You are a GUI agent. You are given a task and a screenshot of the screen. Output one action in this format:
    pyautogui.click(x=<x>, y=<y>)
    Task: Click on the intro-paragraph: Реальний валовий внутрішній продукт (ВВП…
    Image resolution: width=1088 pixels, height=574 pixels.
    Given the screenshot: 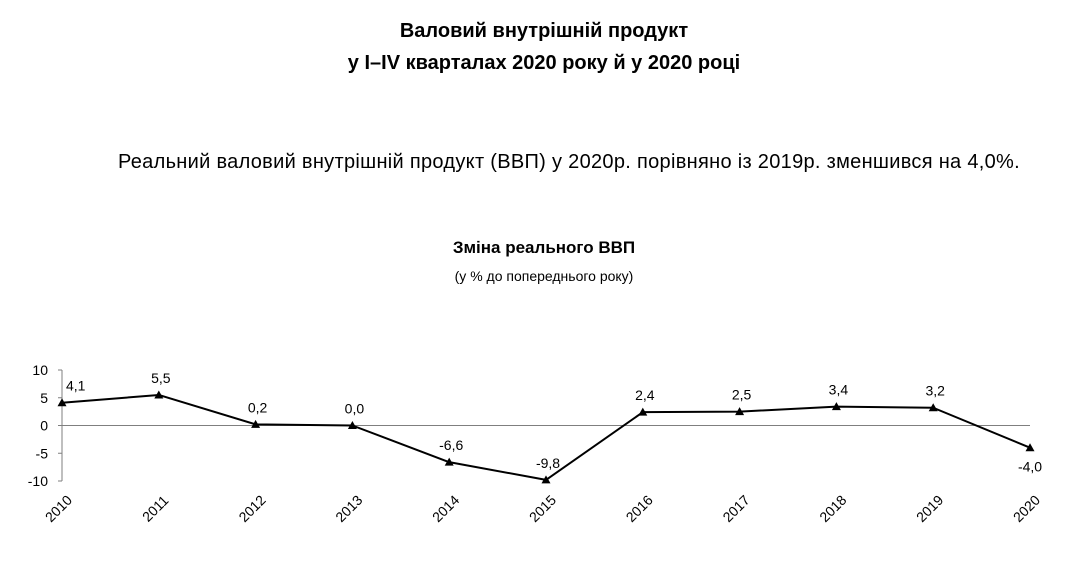 What is the action you would take?
    pyautogui.click(x=569, y=162)
    